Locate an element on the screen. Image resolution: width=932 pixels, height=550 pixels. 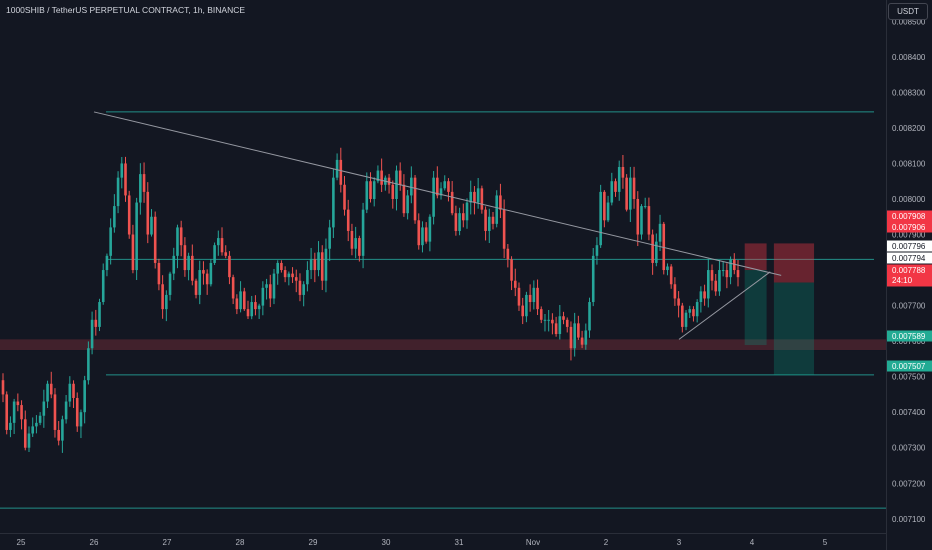
x-tick-label: 31 is located at coordinates (459, 542).